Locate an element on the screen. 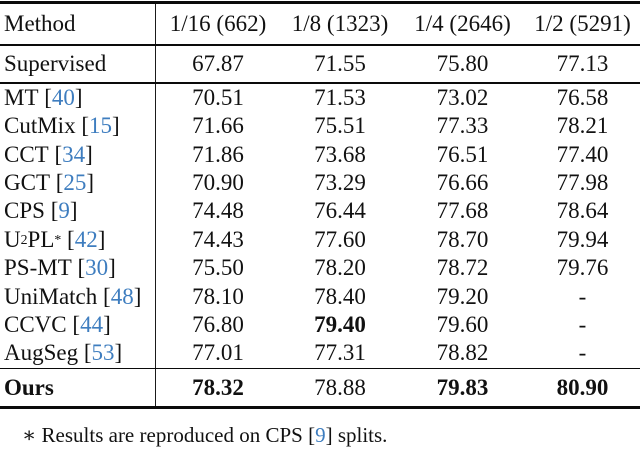 Image resolution: width=640 pixels, height=452 pixels. method-row: CCT [34] 71.86 73.68 76.51 77.40 is located at coordinates (320, 154).